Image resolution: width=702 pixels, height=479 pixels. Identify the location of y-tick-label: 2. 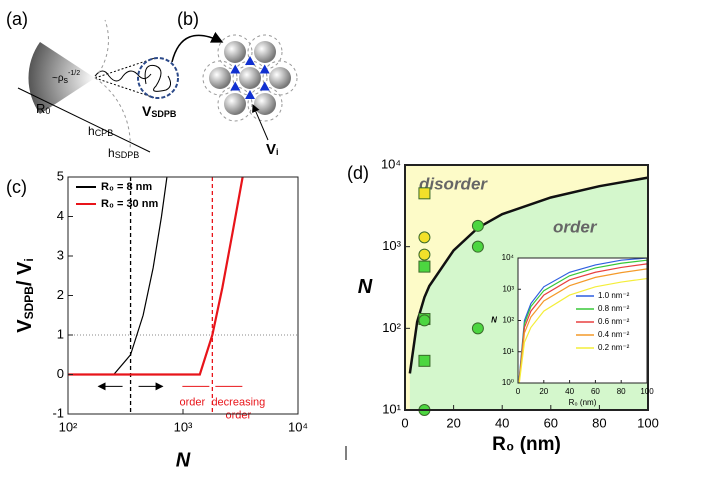
(60, 294).